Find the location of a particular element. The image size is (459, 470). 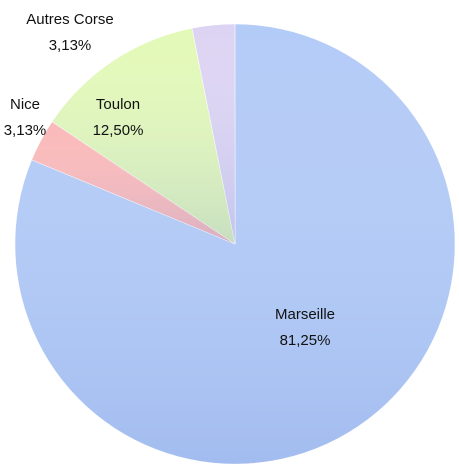

value-label: 81,25% is located at coordinates (305, 340).